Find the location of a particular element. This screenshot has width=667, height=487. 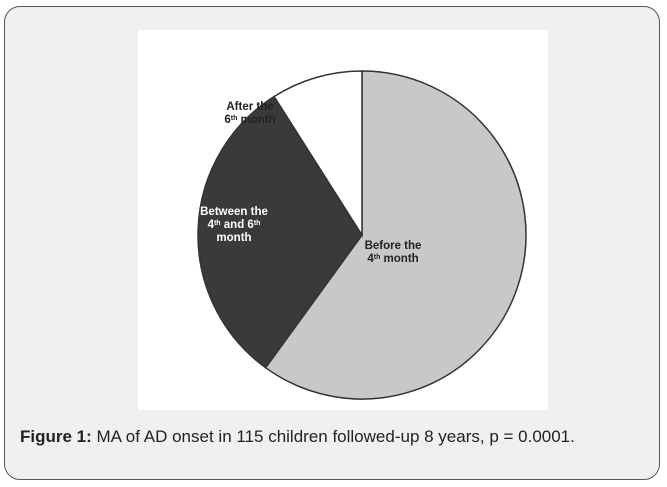

pie-label-1: Before the 4th month is located at coordinates (393, 252).